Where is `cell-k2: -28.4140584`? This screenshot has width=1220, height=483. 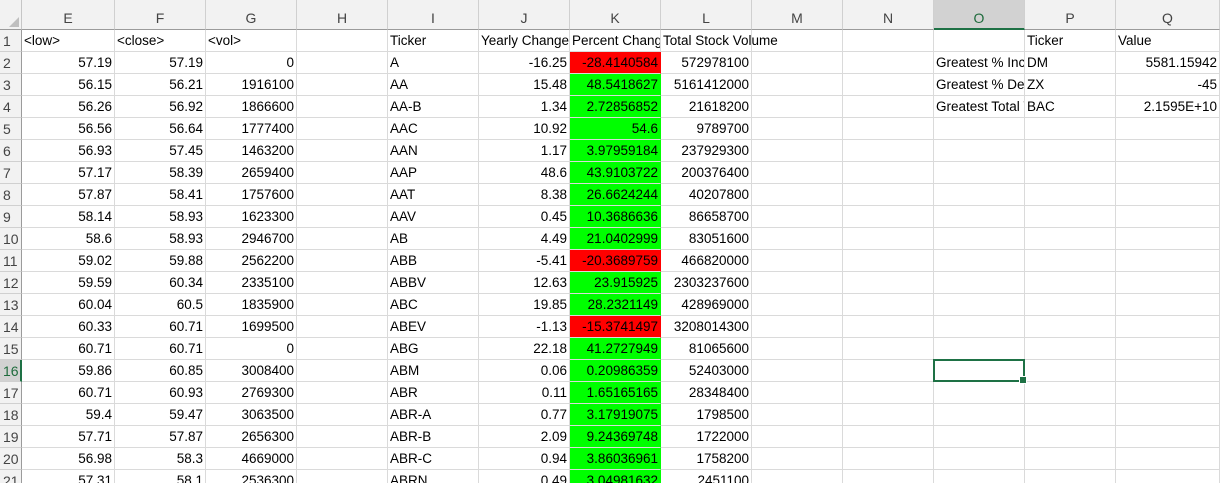
cell-k2: -28.4140584 is located at coordinates (615, 63).